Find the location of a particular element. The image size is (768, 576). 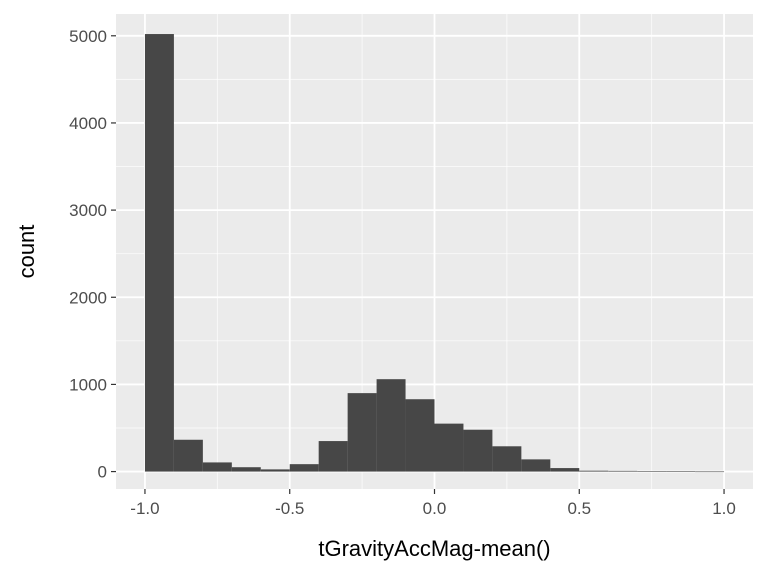

y-tick-label: 1000 is located at coordinates (88, 384).